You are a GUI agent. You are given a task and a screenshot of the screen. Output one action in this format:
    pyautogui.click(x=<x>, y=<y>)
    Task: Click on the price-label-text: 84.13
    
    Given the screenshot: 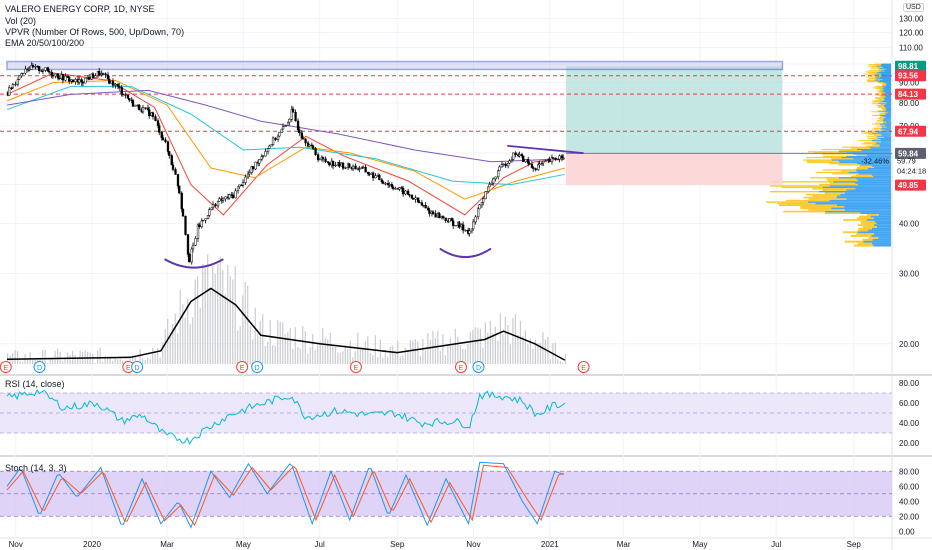 What is the action you would take?
    pyautogui.click(x=908, y=94)
    